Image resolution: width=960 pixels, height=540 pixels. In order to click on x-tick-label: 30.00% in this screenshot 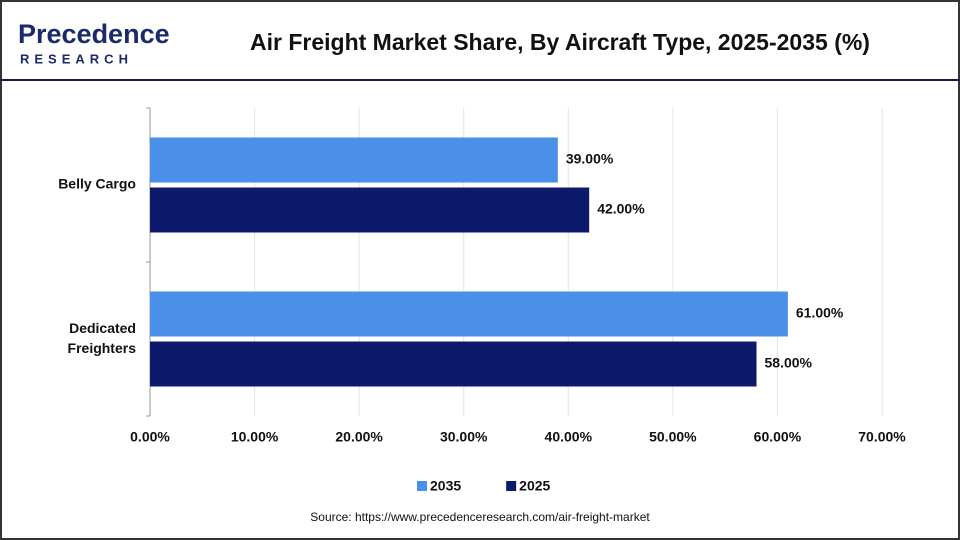, I will do `click(464, 437)`.